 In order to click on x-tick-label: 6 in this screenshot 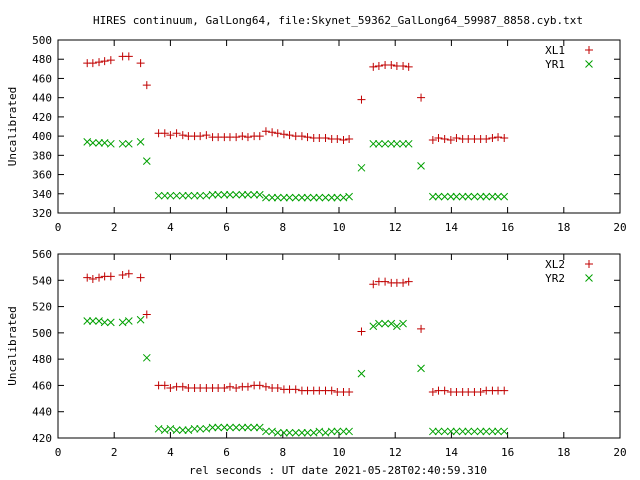, I will do `click(226, 452)`.